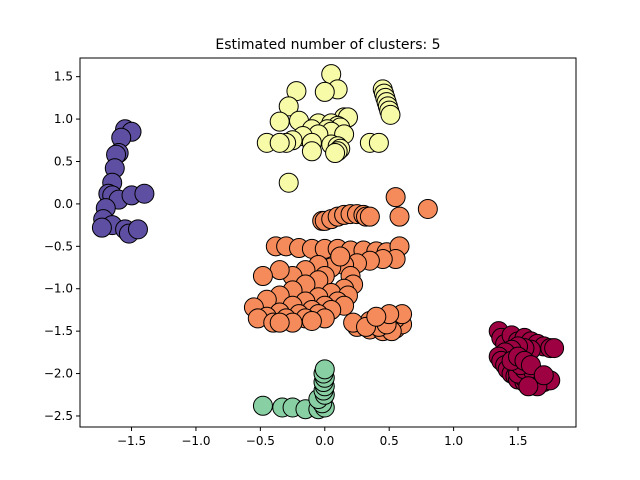  I want to click on y-tick-label: 1.5, so click(63, 77).